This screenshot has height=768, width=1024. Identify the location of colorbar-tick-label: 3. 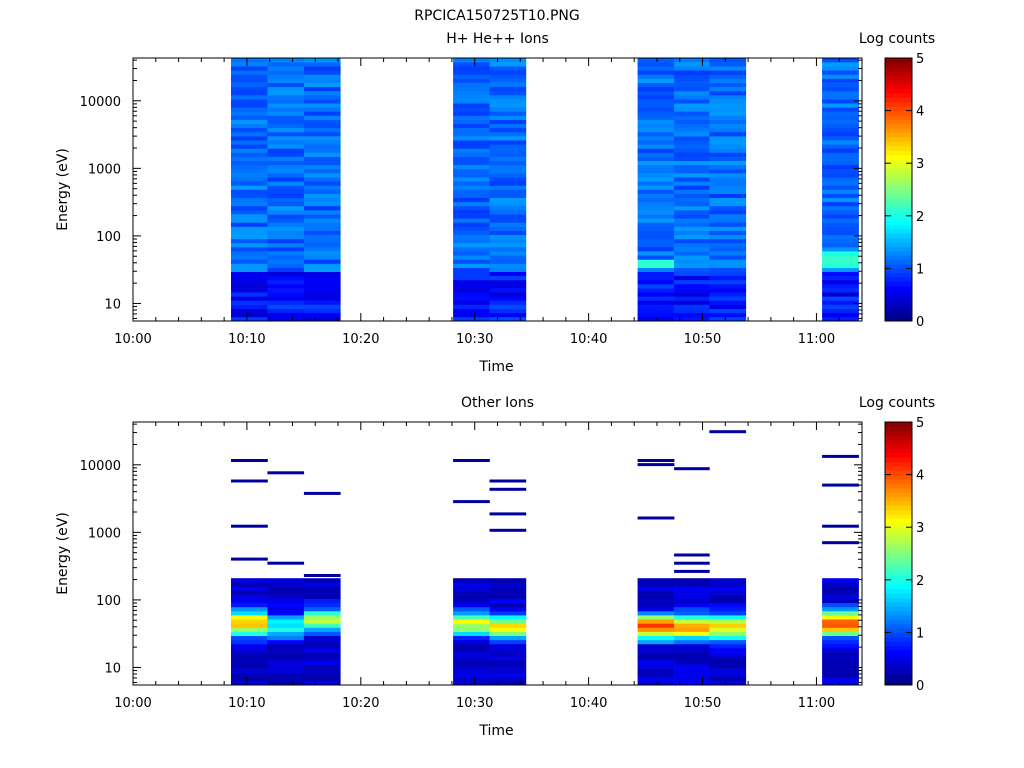
(920, 528).